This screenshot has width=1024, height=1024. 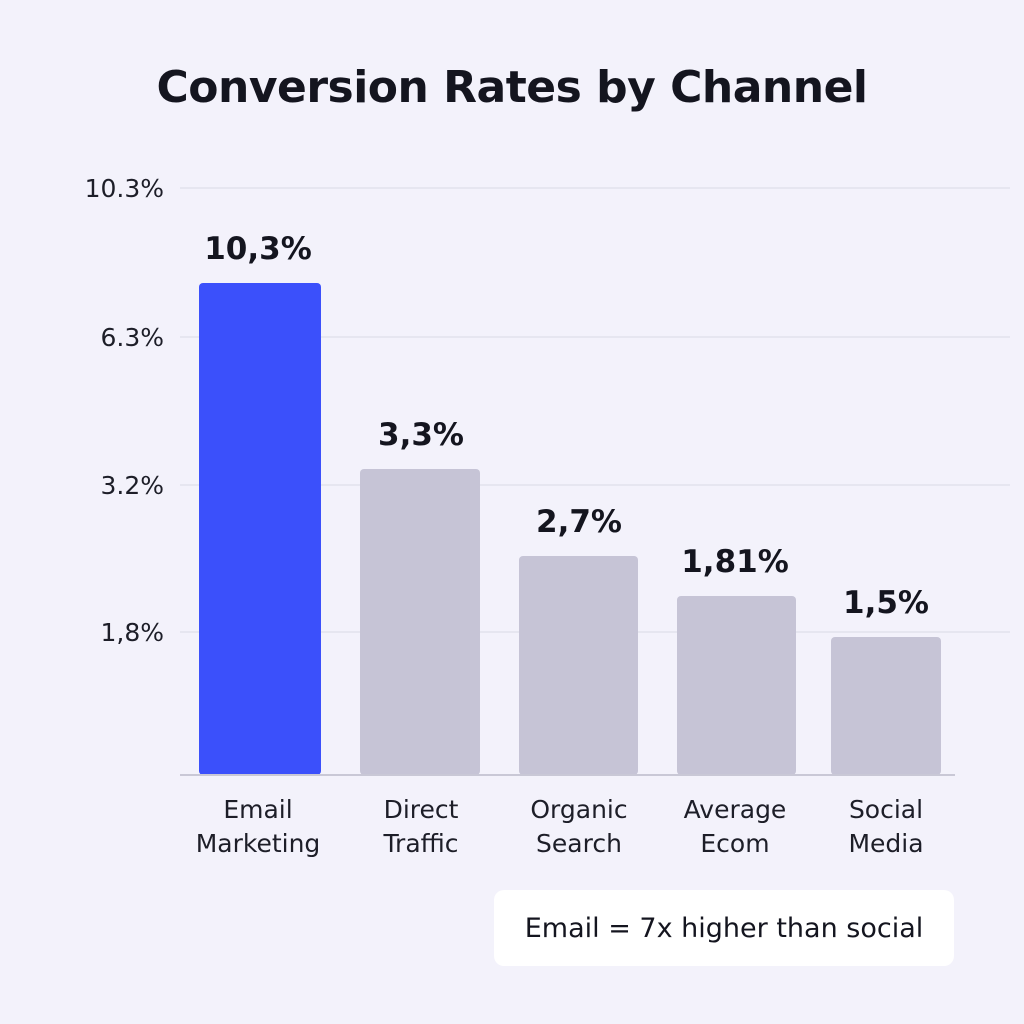 I want to click on annotation-text: Email = 7x higher than social, so click(x=724, y=928).